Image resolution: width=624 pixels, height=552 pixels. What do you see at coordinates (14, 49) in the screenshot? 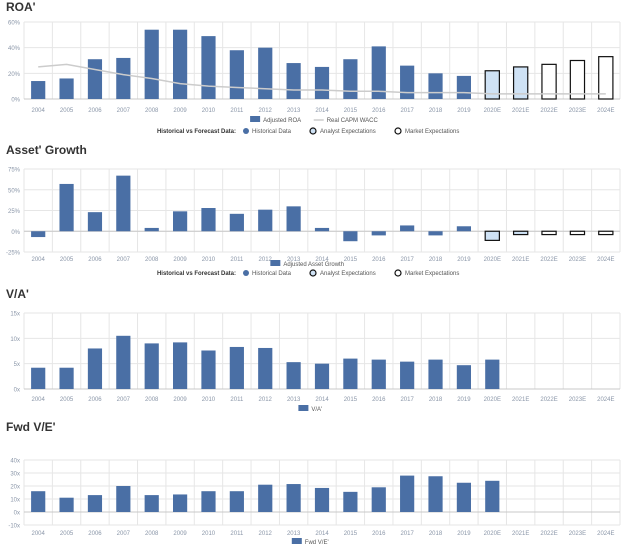
I see `y-tick-label: 40%` at bounding box center [14, 49].